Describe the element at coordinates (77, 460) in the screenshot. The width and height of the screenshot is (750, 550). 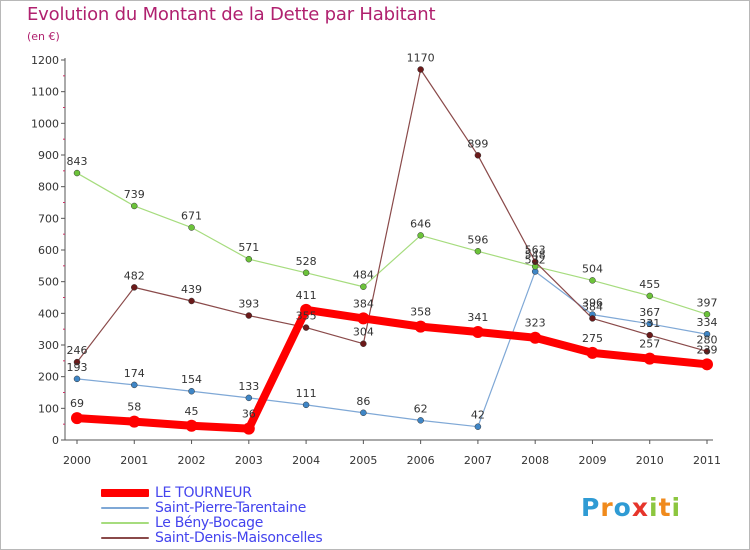
I see `x-tick-label: 2000` at that location.